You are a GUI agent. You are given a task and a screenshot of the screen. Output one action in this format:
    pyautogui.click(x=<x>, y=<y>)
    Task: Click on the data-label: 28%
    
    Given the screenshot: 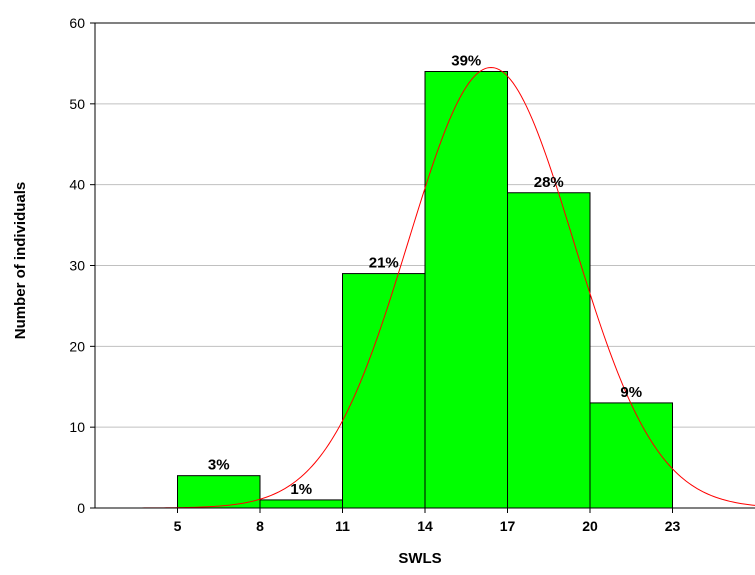 What is the action you would take?
    pyautogui.click(x=549, y=182)
    